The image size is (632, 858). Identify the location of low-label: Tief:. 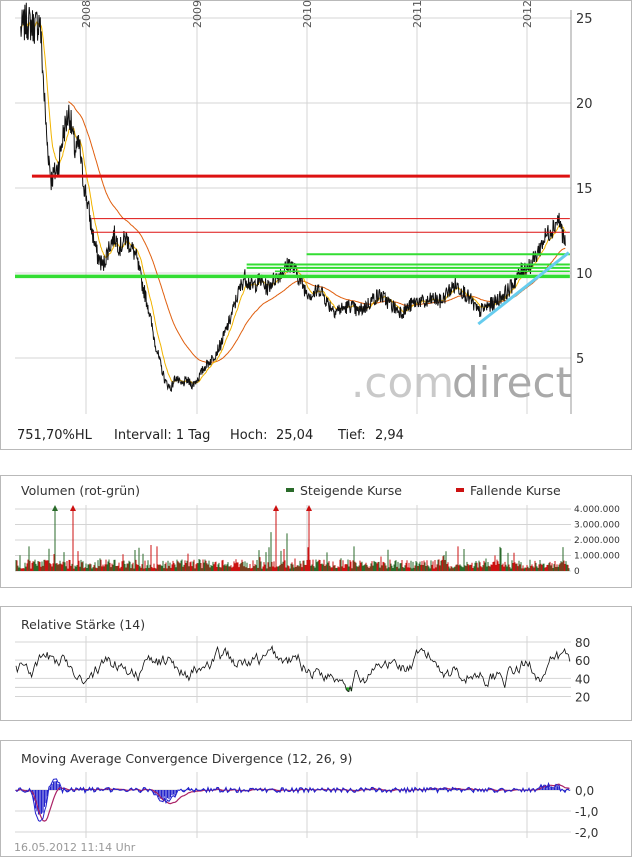
(351, 435).